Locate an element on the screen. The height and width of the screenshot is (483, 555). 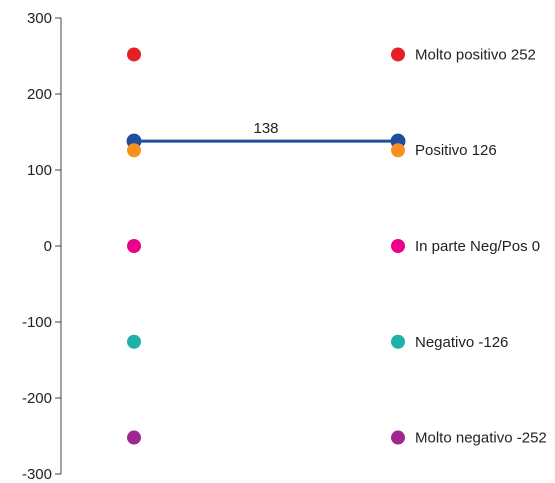
legend-label: In parte Neg/Pos 0 is located at coordinates (477, 246).